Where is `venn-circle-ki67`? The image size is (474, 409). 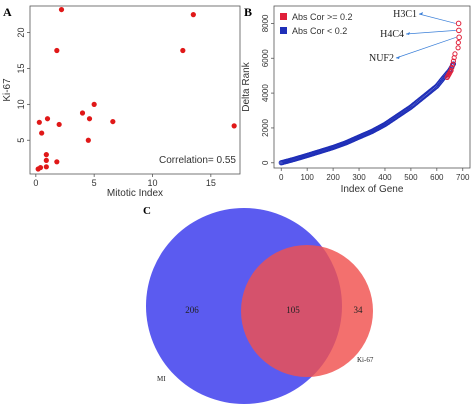 venn-circle-ki67 is located at coordinates (307, 311).